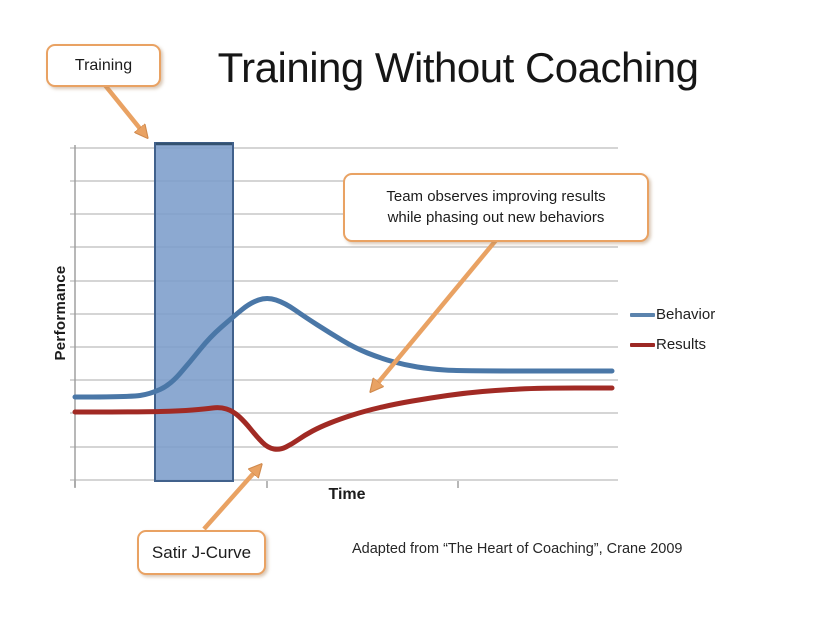 The width and height of the screenshot is (816, 622). I want to click on page-title: Training Without Coaching, so click(458, 67).